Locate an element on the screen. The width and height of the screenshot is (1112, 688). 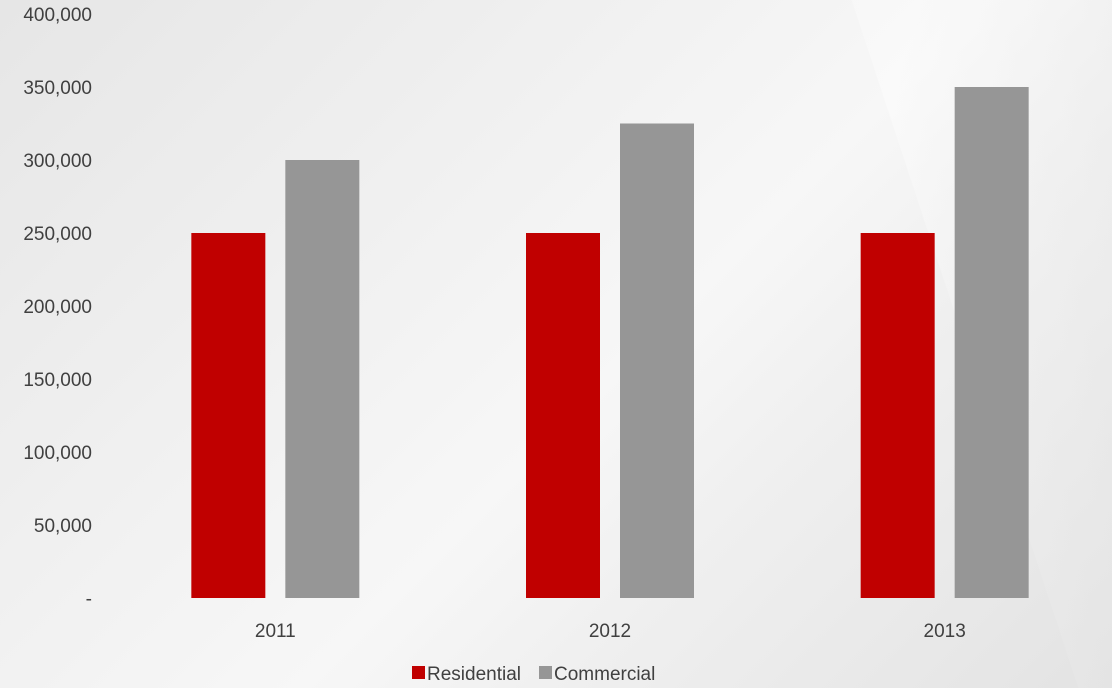
y-tick-label: 200,000 is located at coordinates (57, 307).